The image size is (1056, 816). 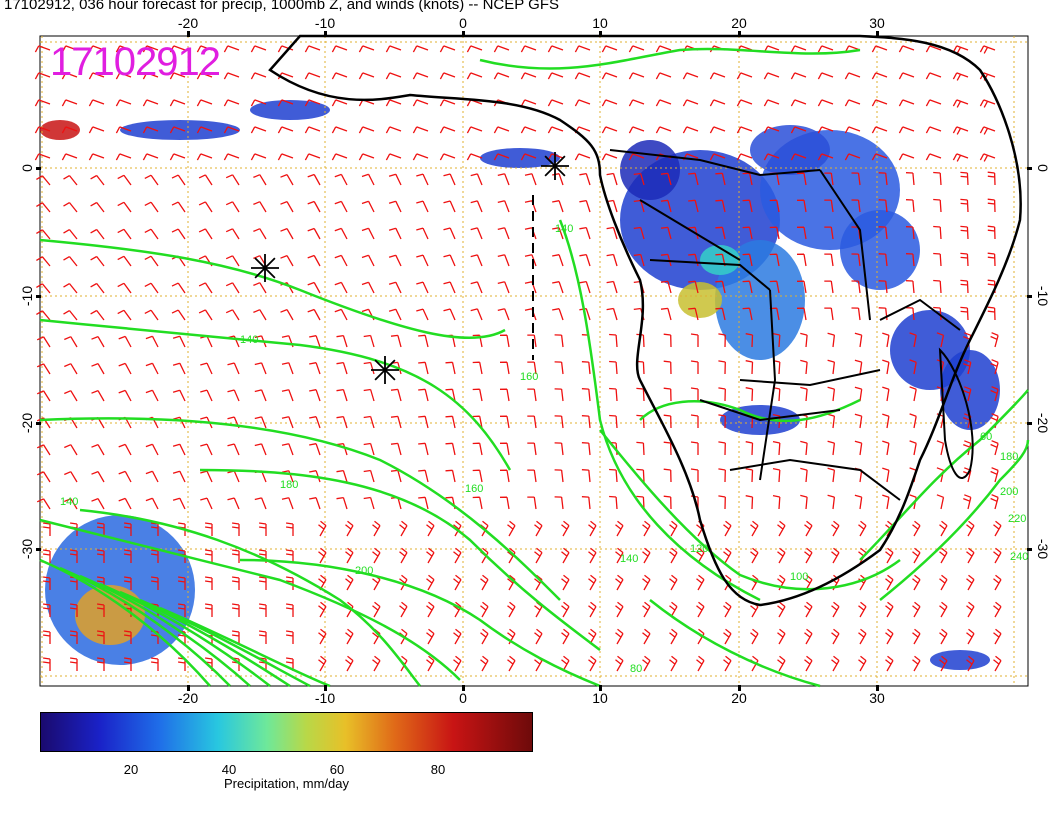 I want to click on contour-label: 100, so click(x=799, y=577).